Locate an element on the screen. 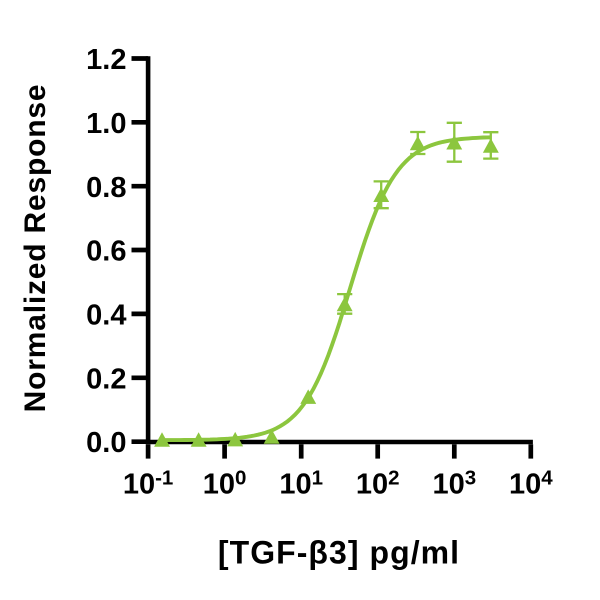 The image size is (600, 600). svg-text: 1.2 is located at coordinates (106, 60).